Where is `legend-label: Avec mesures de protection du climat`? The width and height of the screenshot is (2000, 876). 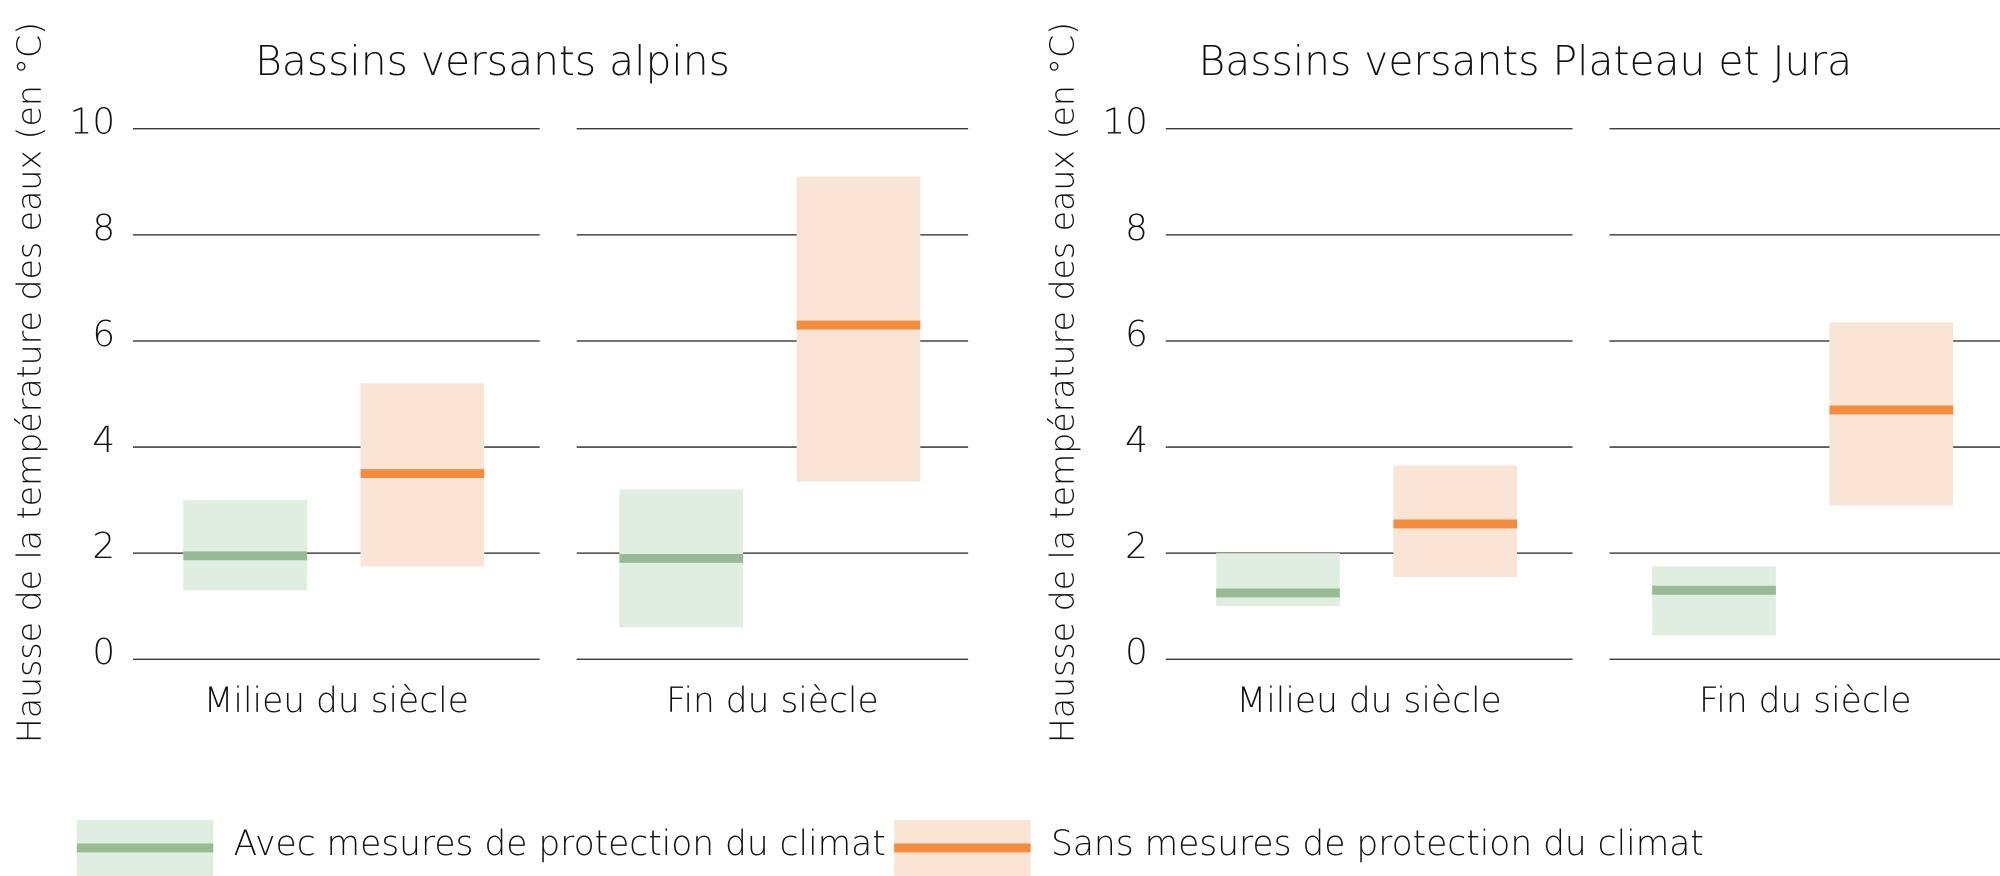 legend-label: Avec mesures de protection du climat is located at coordinates (560, 844).